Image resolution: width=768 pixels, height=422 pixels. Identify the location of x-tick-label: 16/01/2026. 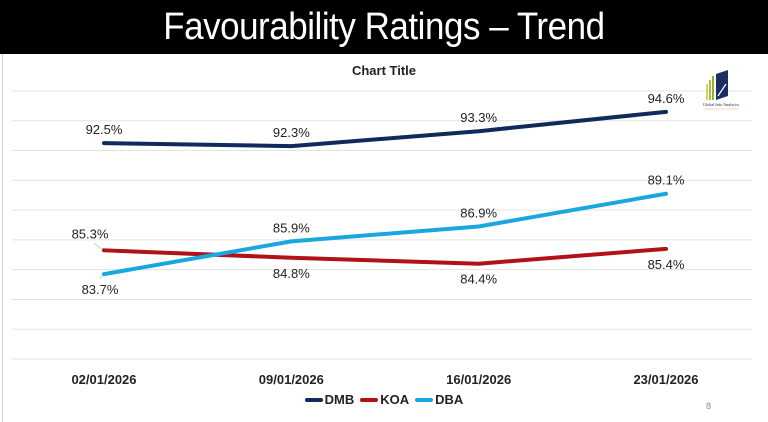
(478, 379).